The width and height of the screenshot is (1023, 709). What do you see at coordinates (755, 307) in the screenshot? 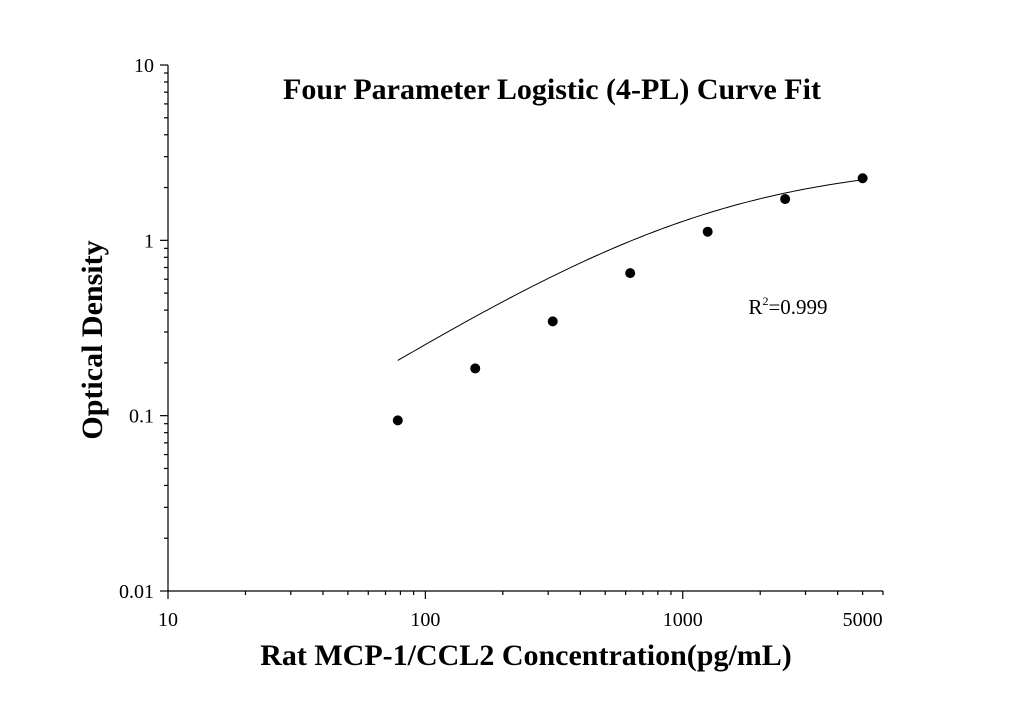
I see `r-squared-base: R` at bounding box center [755, 307].